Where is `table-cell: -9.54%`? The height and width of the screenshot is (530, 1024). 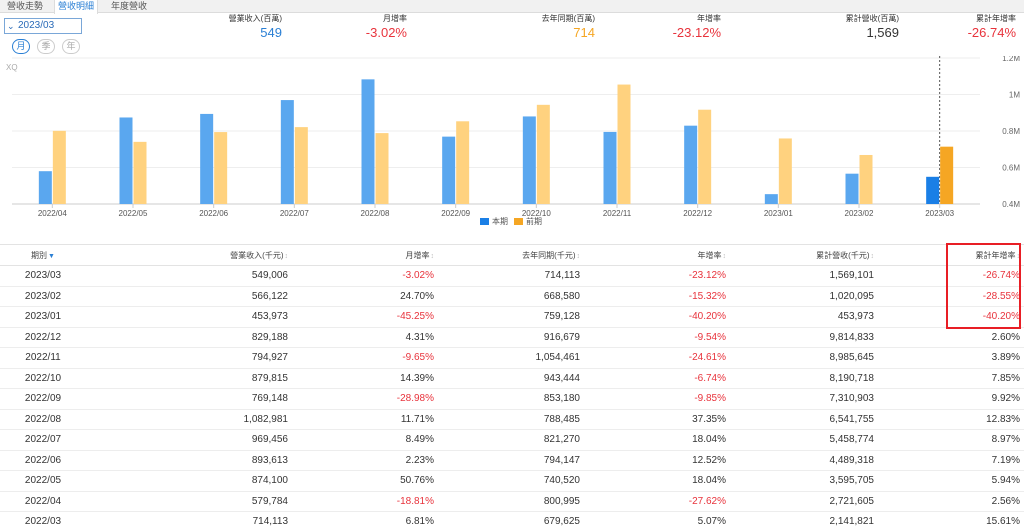 table-cell: -9.54% is located at coordinates (657, 337).